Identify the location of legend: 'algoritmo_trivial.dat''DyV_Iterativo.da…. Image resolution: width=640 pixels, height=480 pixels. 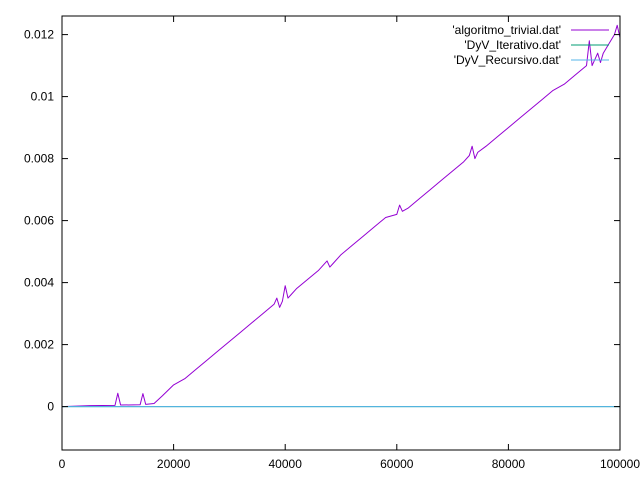
(530, 45).